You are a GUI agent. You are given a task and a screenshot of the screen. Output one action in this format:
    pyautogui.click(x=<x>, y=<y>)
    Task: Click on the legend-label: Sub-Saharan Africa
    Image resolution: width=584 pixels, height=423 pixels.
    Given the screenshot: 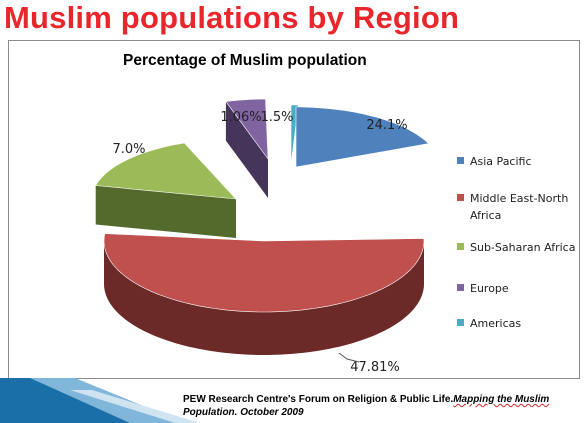 What is the action you would take?
    pyautogui.click(x=523, y=247)
    